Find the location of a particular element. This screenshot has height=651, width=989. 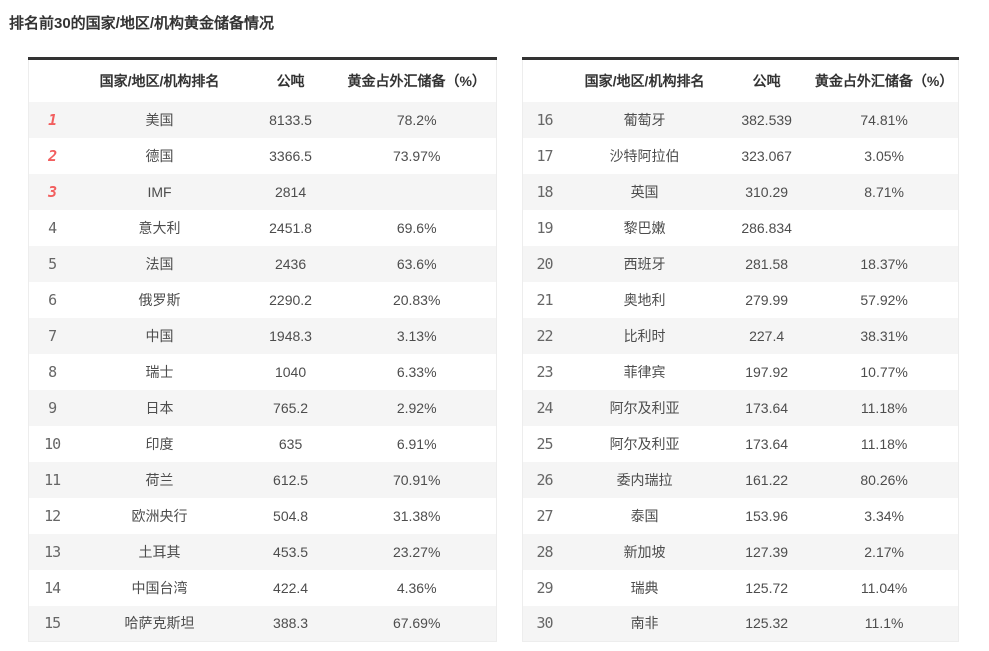

table-row: 21 奥地利 279.99 57.92% is located at coordinates (740, 299).